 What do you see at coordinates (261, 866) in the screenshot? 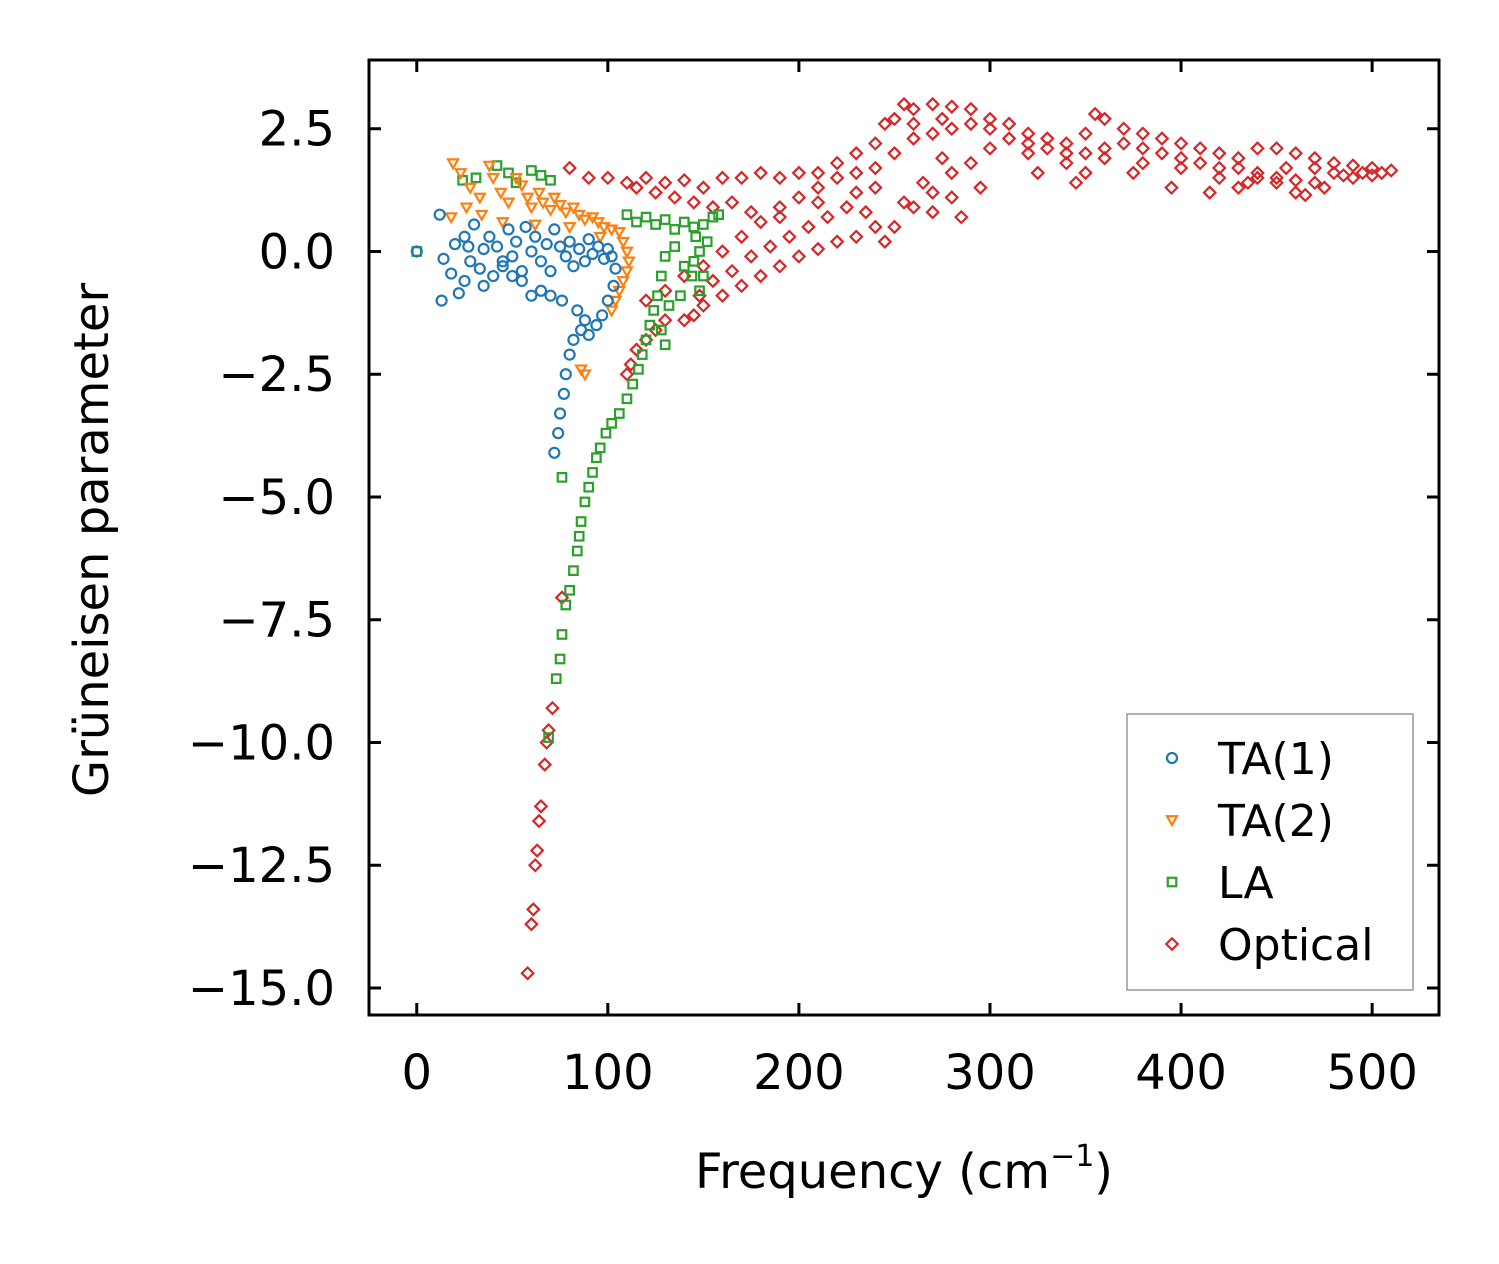
I see `y-tick-label: −12.5` at bounding box center [261, 866].